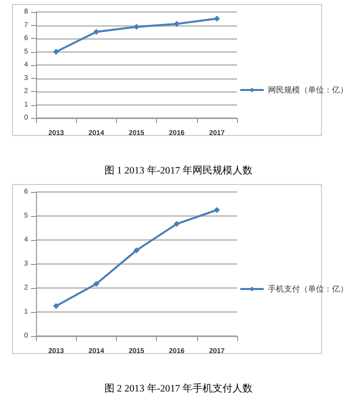 The height and width of the screenshot is (398, 357). I want to click on caption: 图 1 2013 年-2017 年网民规模人数, so click(178, 170).